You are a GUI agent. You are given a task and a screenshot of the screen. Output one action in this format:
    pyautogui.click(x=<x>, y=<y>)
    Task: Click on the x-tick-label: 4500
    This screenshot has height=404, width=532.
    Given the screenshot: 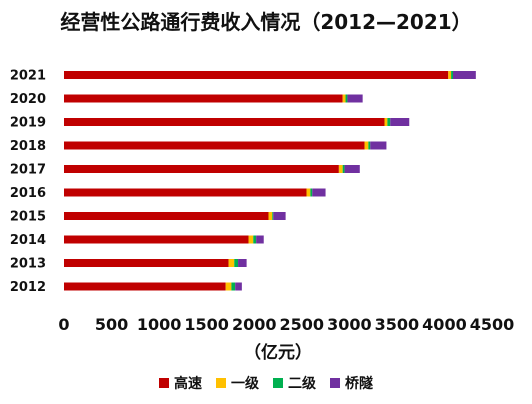 What is the action you would take?
    pyautogui.click(x=492, y=324)
    